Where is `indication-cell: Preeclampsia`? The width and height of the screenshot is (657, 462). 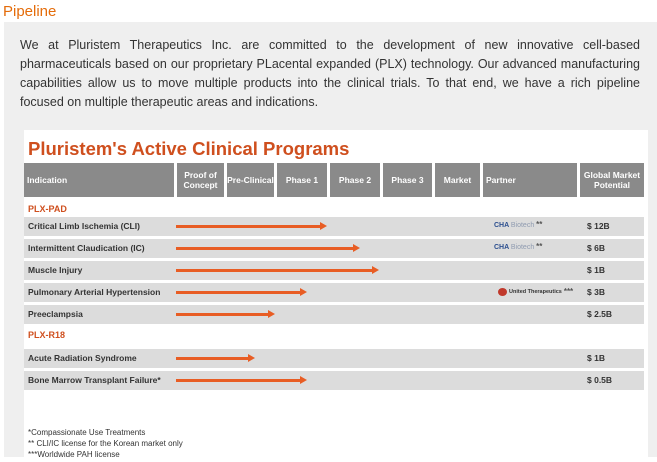
indication-cell: Preeclampsia is located at coordinates (55, 314).